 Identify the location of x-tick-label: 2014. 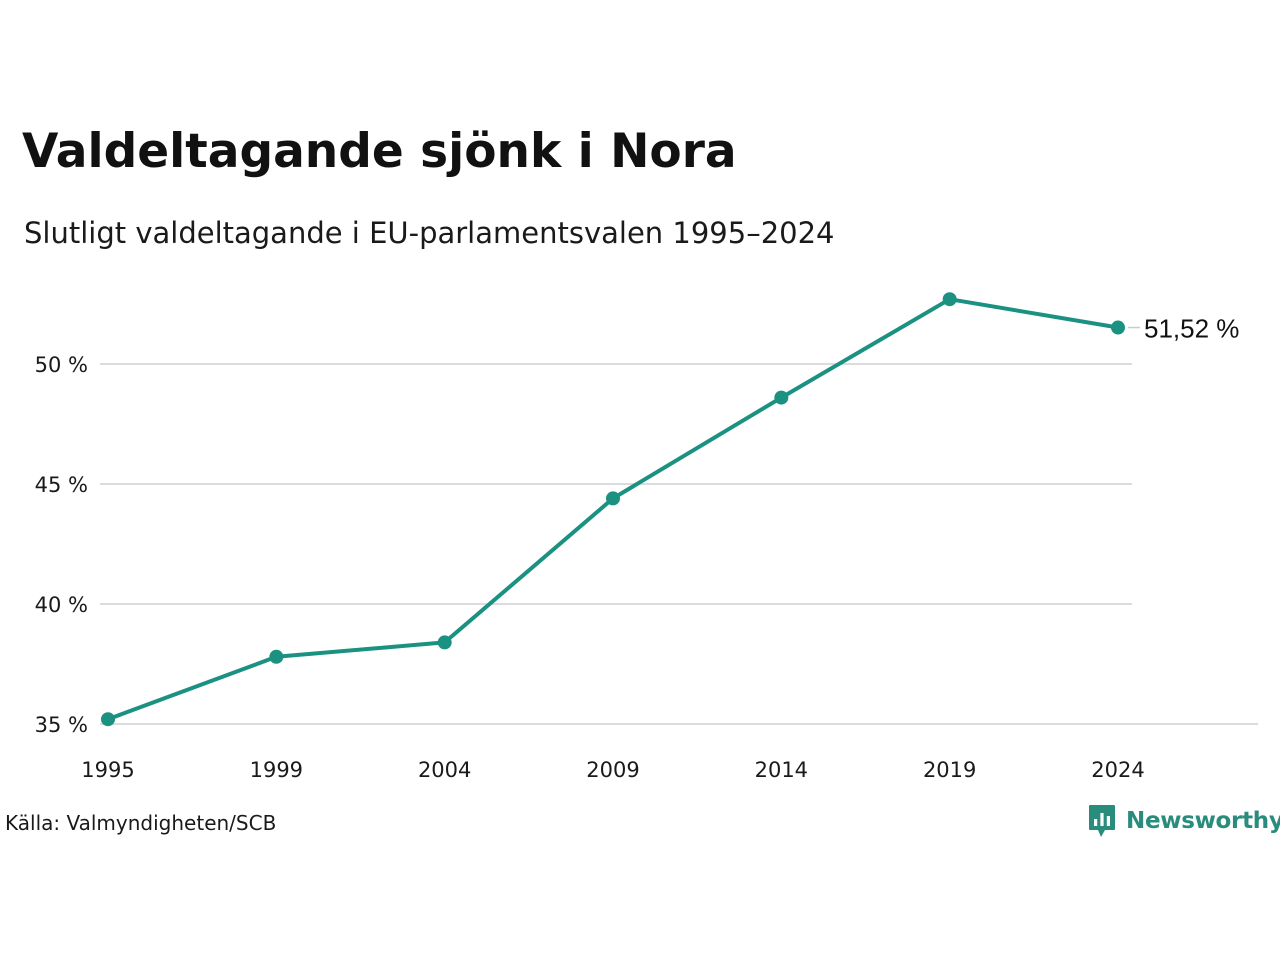
(781, 770).